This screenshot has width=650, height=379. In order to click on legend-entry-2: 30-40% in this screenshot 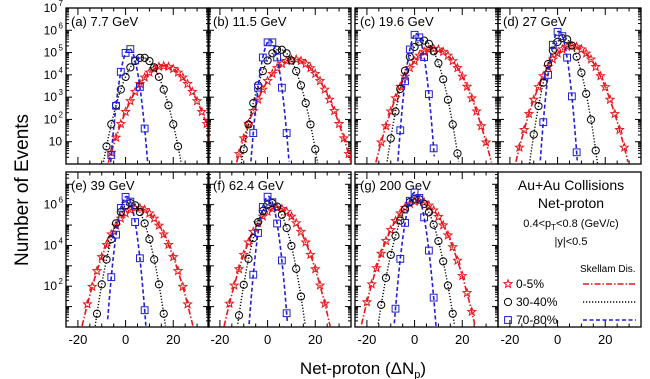, I will do `click(569, 302)`.